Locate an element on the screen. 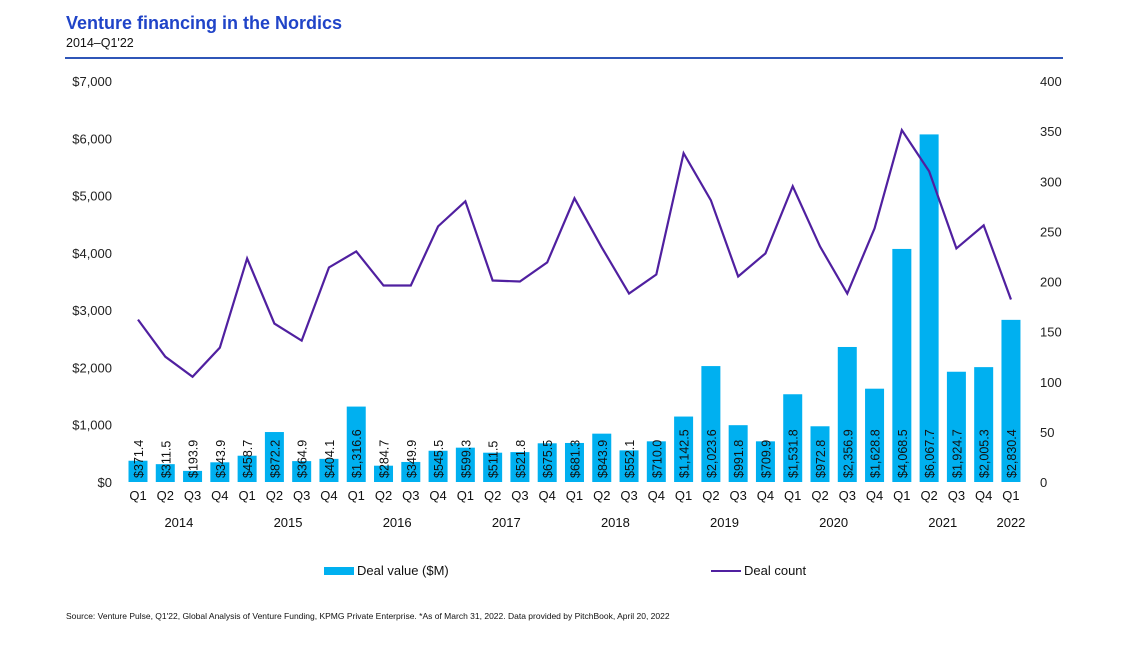 The width and height of the screenshot is (1139, 660). left-axis-tick-label: $5,000 is located at coordinates (92, 196).